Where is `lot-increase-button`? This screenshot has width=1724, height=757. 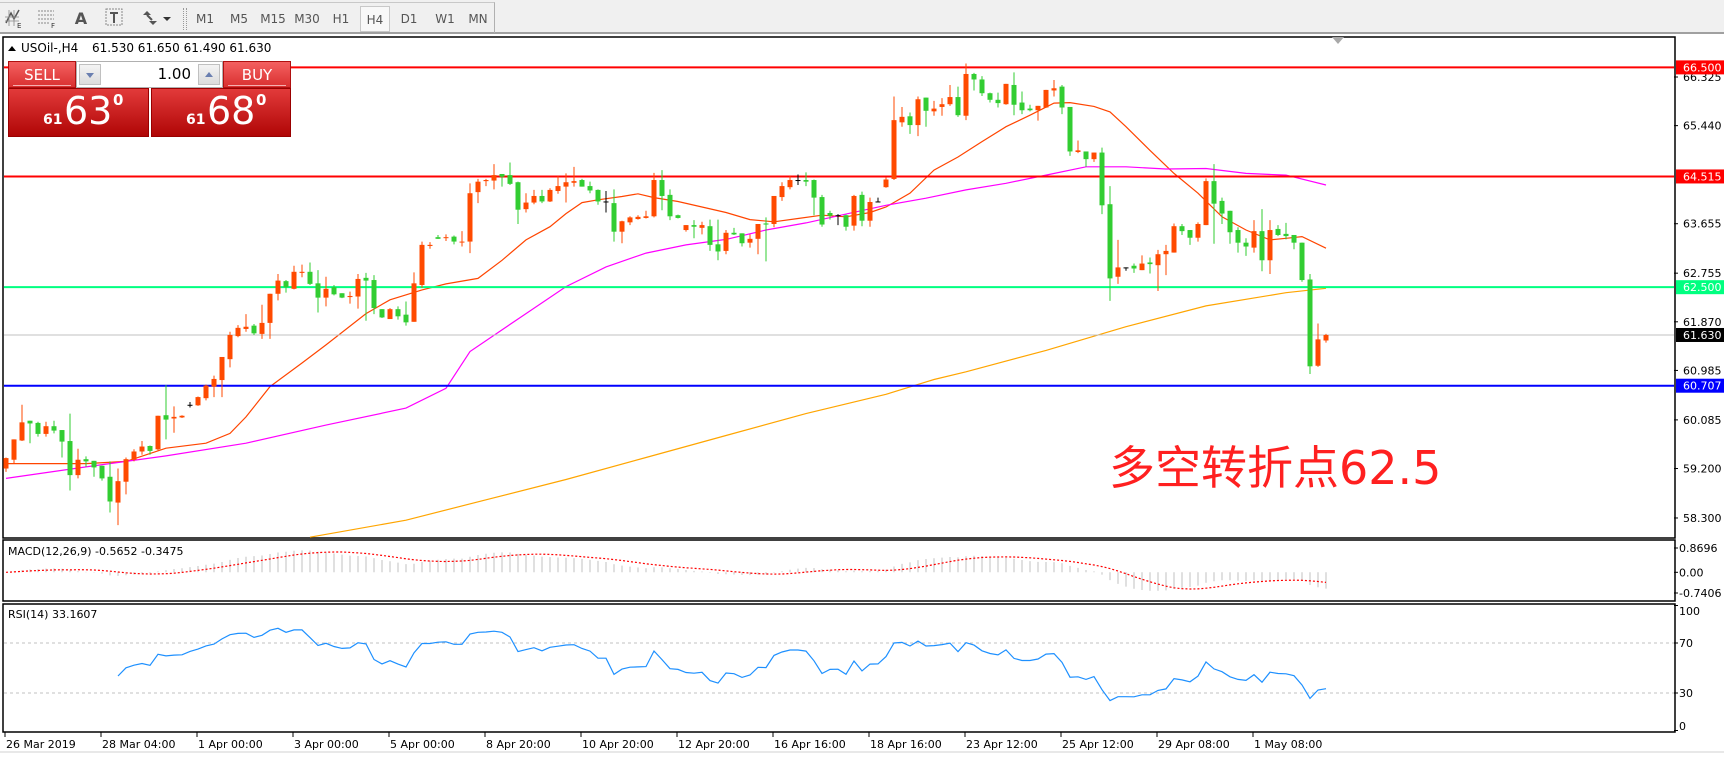 lot-increase-button is located at coordinates (209, 74).